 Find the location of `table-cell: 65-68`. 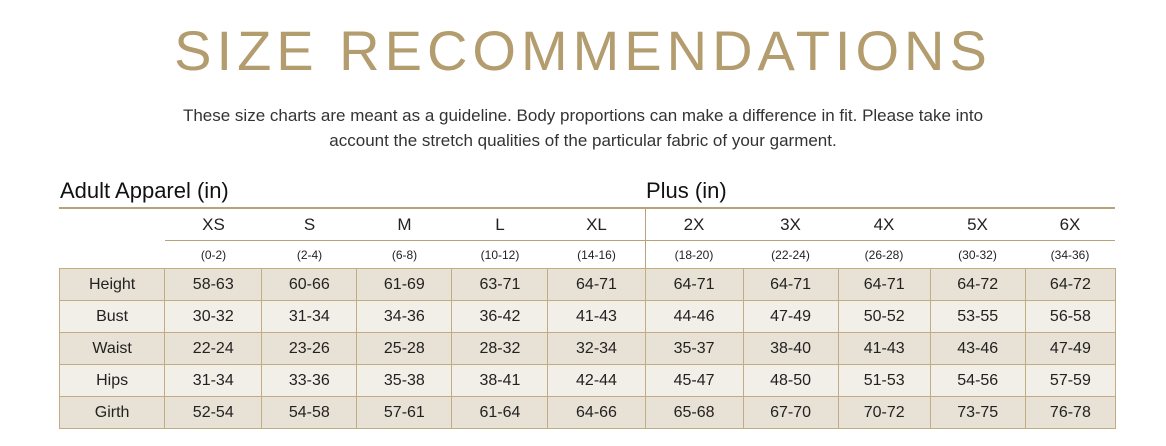

table-cell: 65-68 is located at coordinates (694, 412).